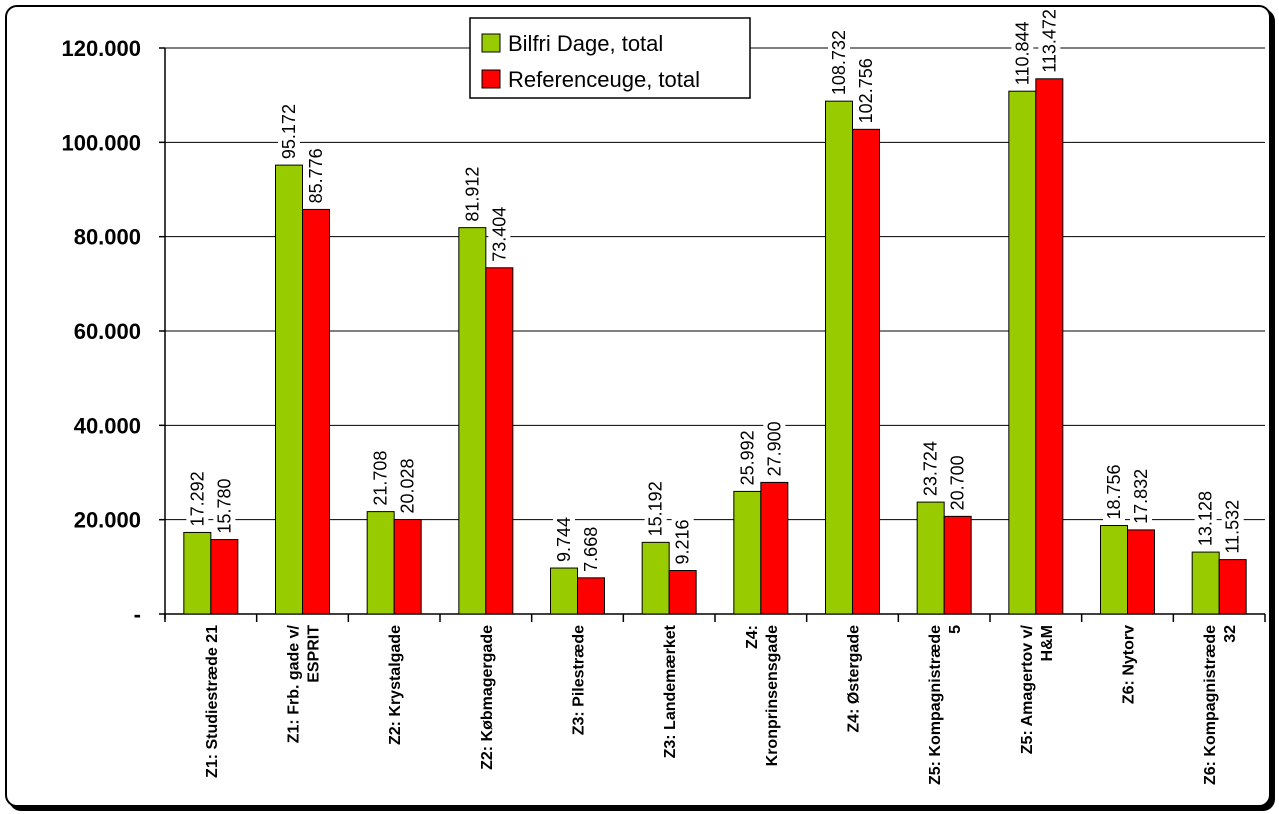 Image resolution: width=1279 pixels, height=814 pixels. What do you see at coordinates (955, 629) in the screenshot?
I see `x-tick-label: 5` at bounding box center [955, 629].